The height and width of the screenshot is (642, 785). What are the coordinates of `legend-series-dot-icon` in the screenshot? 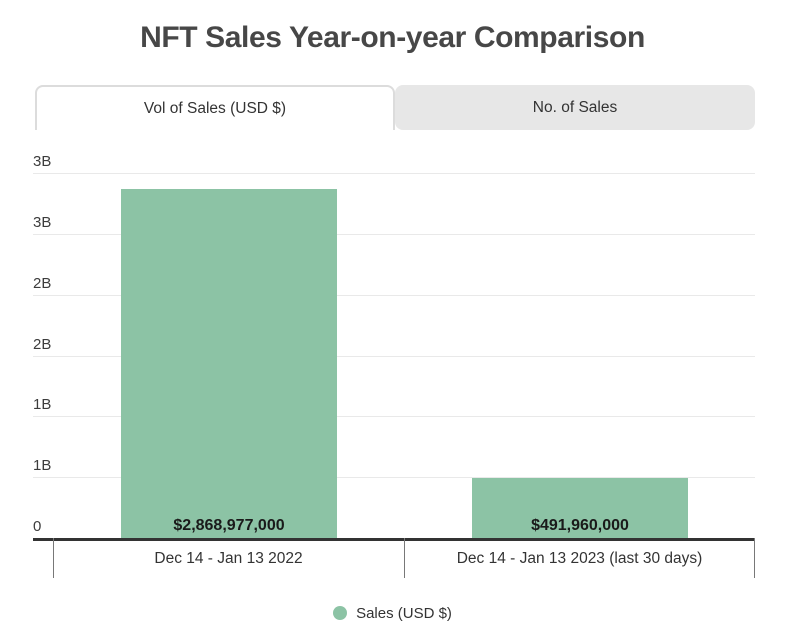 It's located at (340, 613).